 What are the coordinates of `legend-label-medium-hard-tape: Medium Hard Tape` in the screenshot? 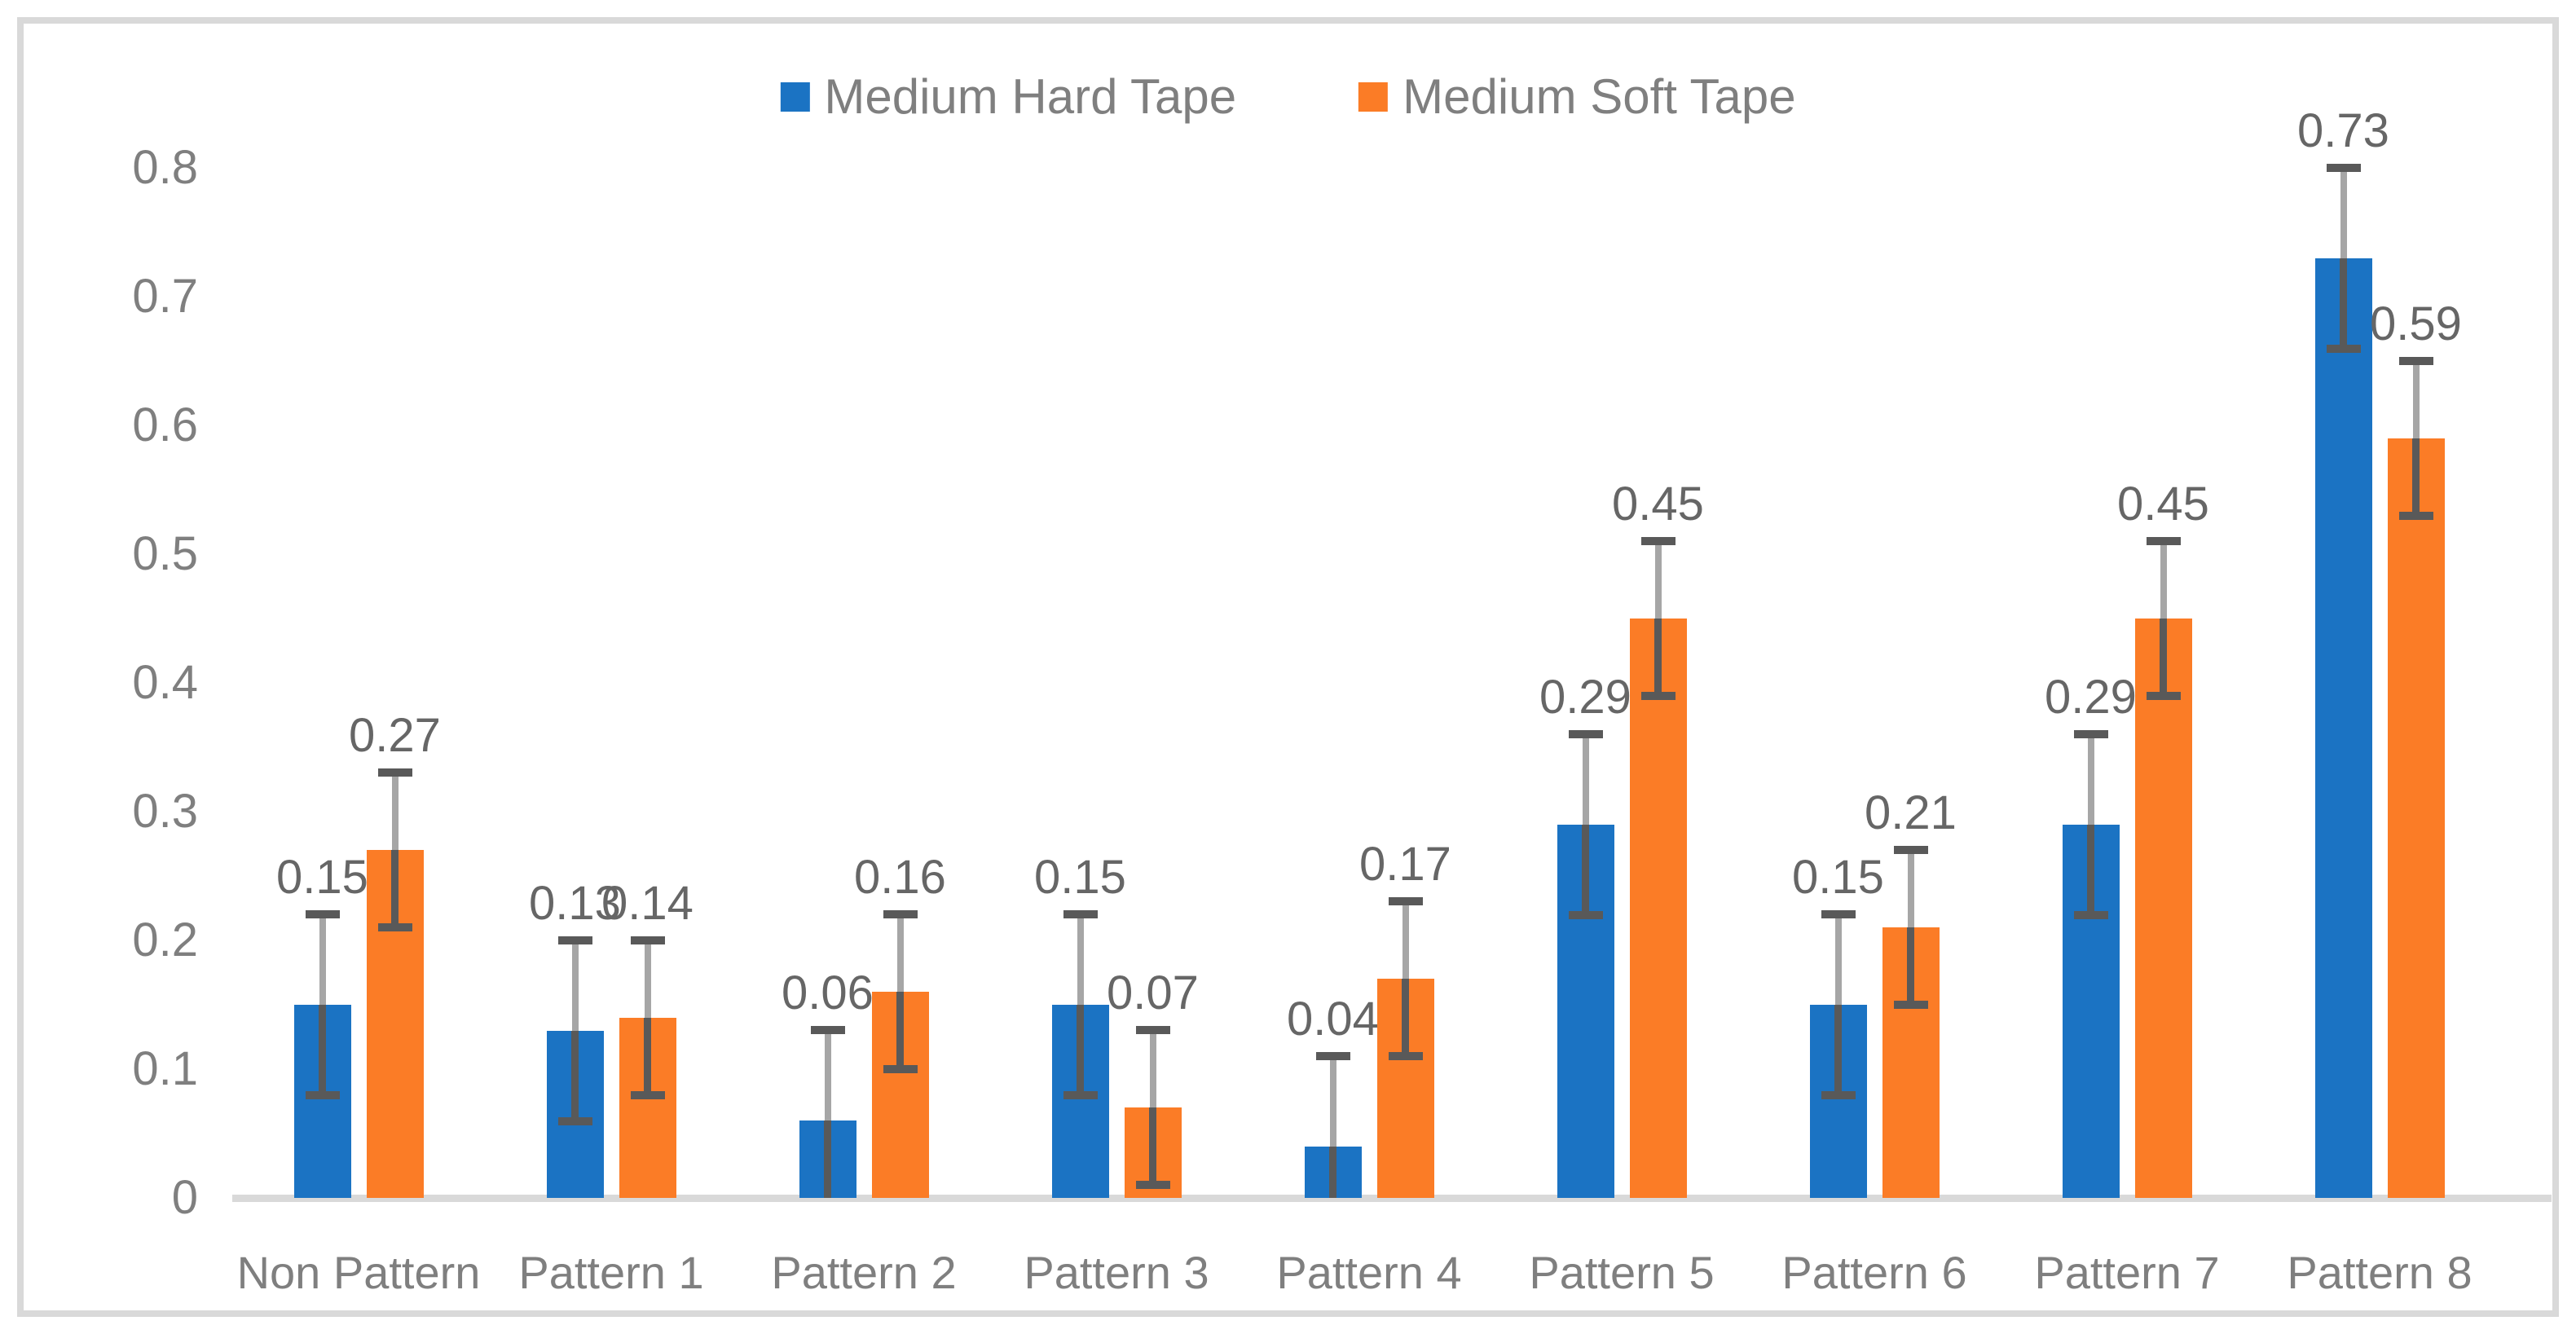 It's located at (1031, 96).